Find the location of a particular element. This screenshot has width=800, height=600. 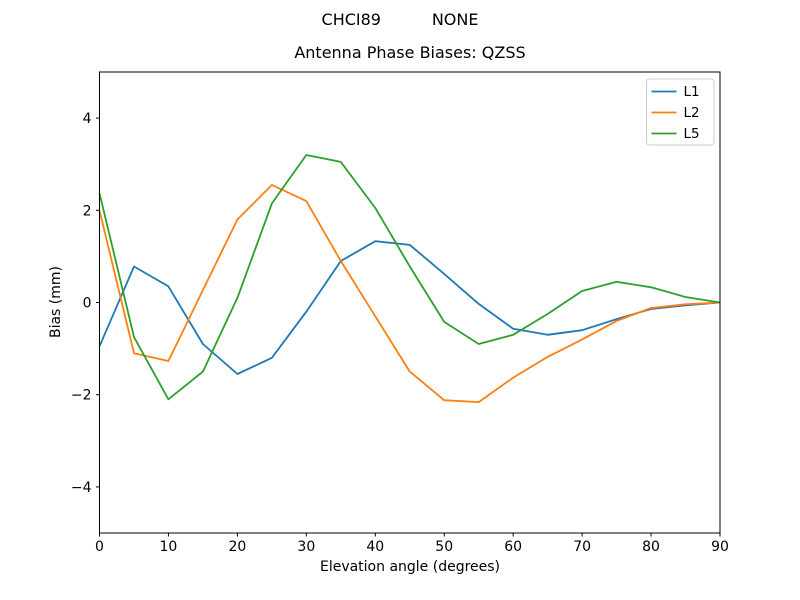

x-tick-label: 20 is located at coordinates (237, 547).